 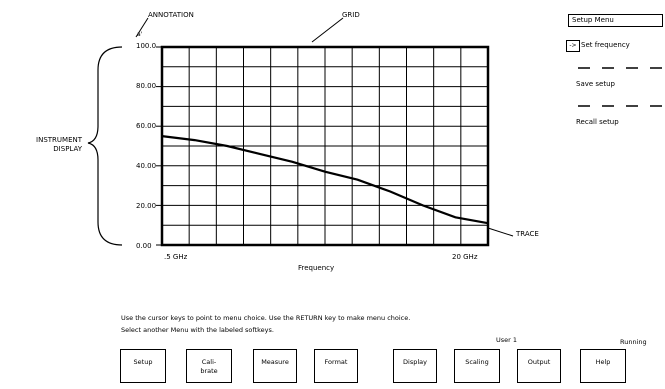 What do you see at coordinates (351, 15) in the screenshot?
I see `grid-label: GRID` at bounding box center [351, 15].